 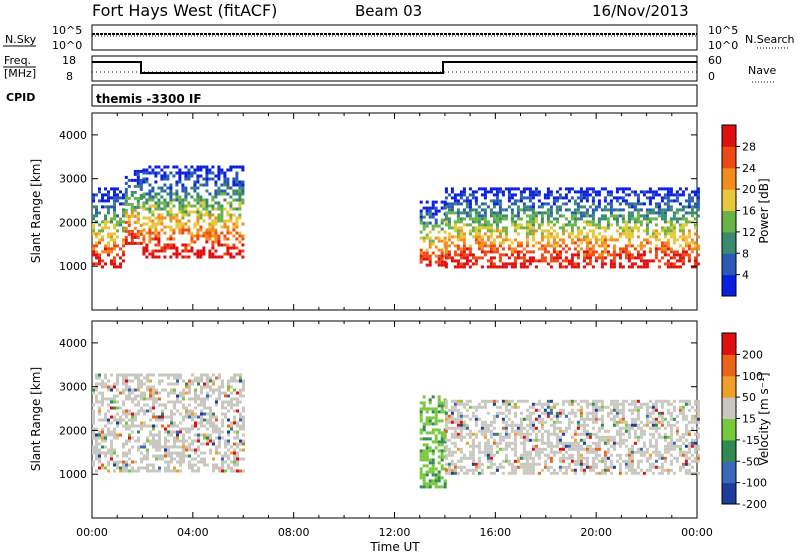 What do you see at coordinates (73, 343) in the screenshot?
I see `y-tick-label: 4000` at bounding box center [73, 343].